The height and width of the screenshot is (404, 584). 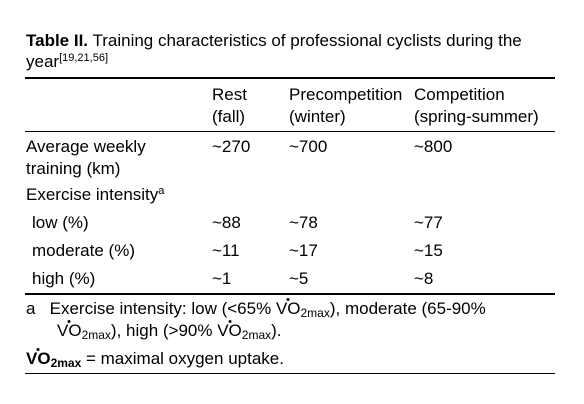 I want to click on row-label-moderate: moderate (%), so click(x=83, y=250).